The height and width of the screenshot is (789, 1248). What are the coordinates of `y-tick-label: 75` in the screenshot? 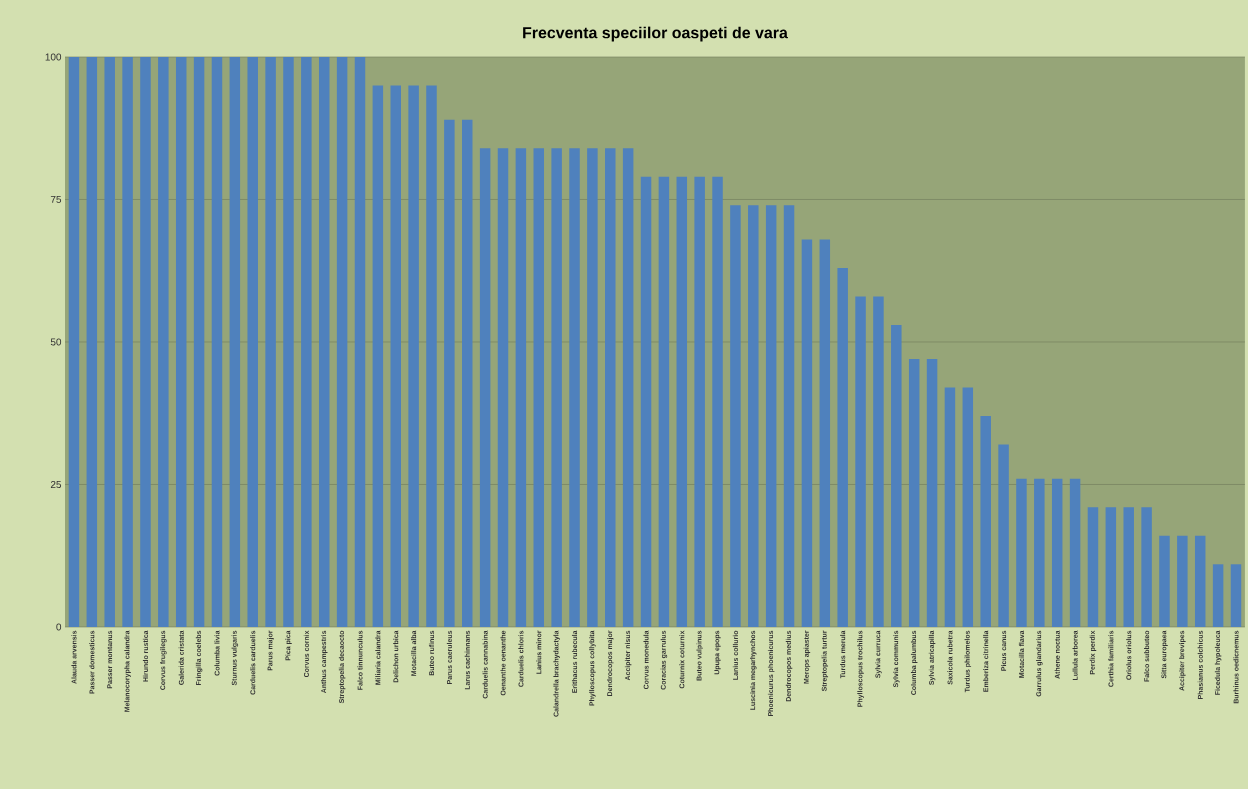 It's located at (56, 199).